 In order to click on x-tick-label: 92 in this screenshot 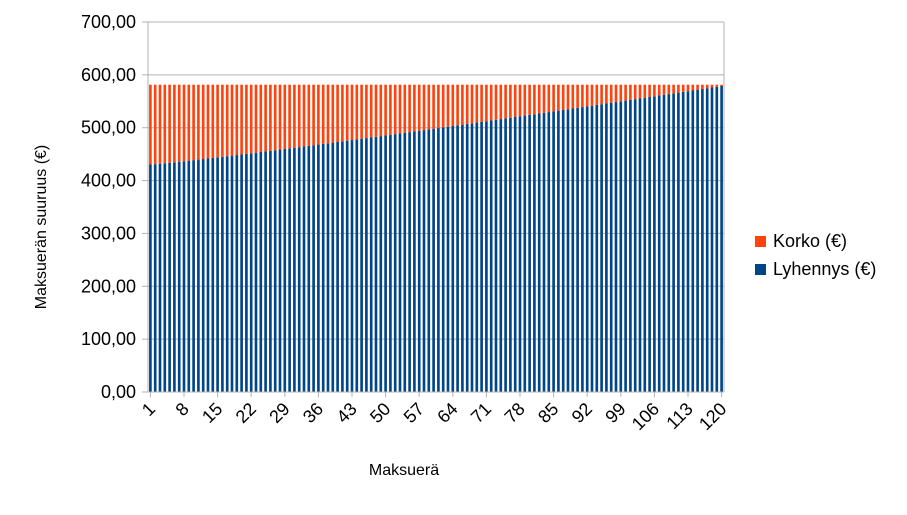, I will do `click(582, 413)`.